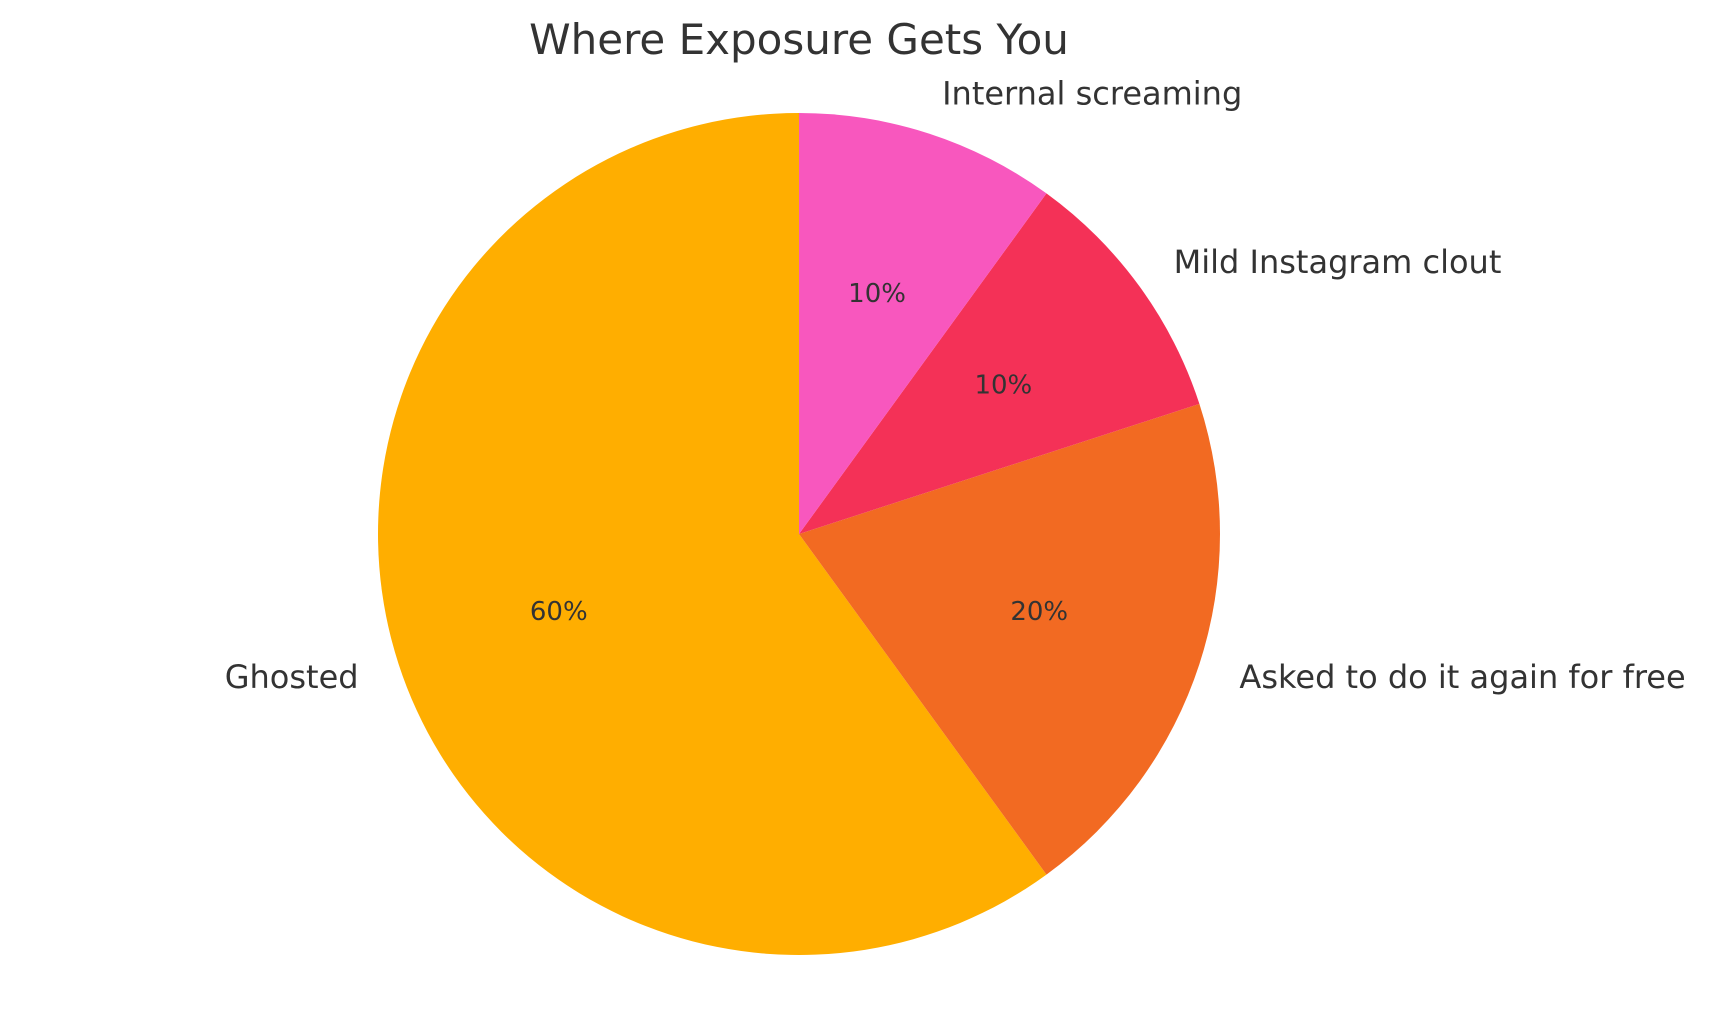  I want to click on slice-label-internal-screaming: Internal screaming, so click(1092, 94).